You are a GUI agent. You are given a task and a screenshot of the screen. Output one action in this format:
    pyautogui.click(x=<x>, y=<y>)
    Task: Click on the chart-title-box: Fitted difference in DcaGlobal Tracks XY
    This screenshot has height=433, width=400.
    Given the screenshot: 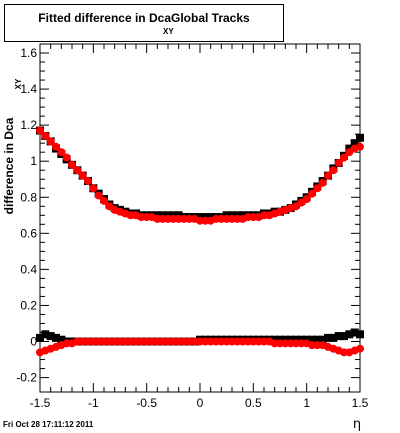 What is the action you would take?
    pyautogui.click(x=144, y=23)
    